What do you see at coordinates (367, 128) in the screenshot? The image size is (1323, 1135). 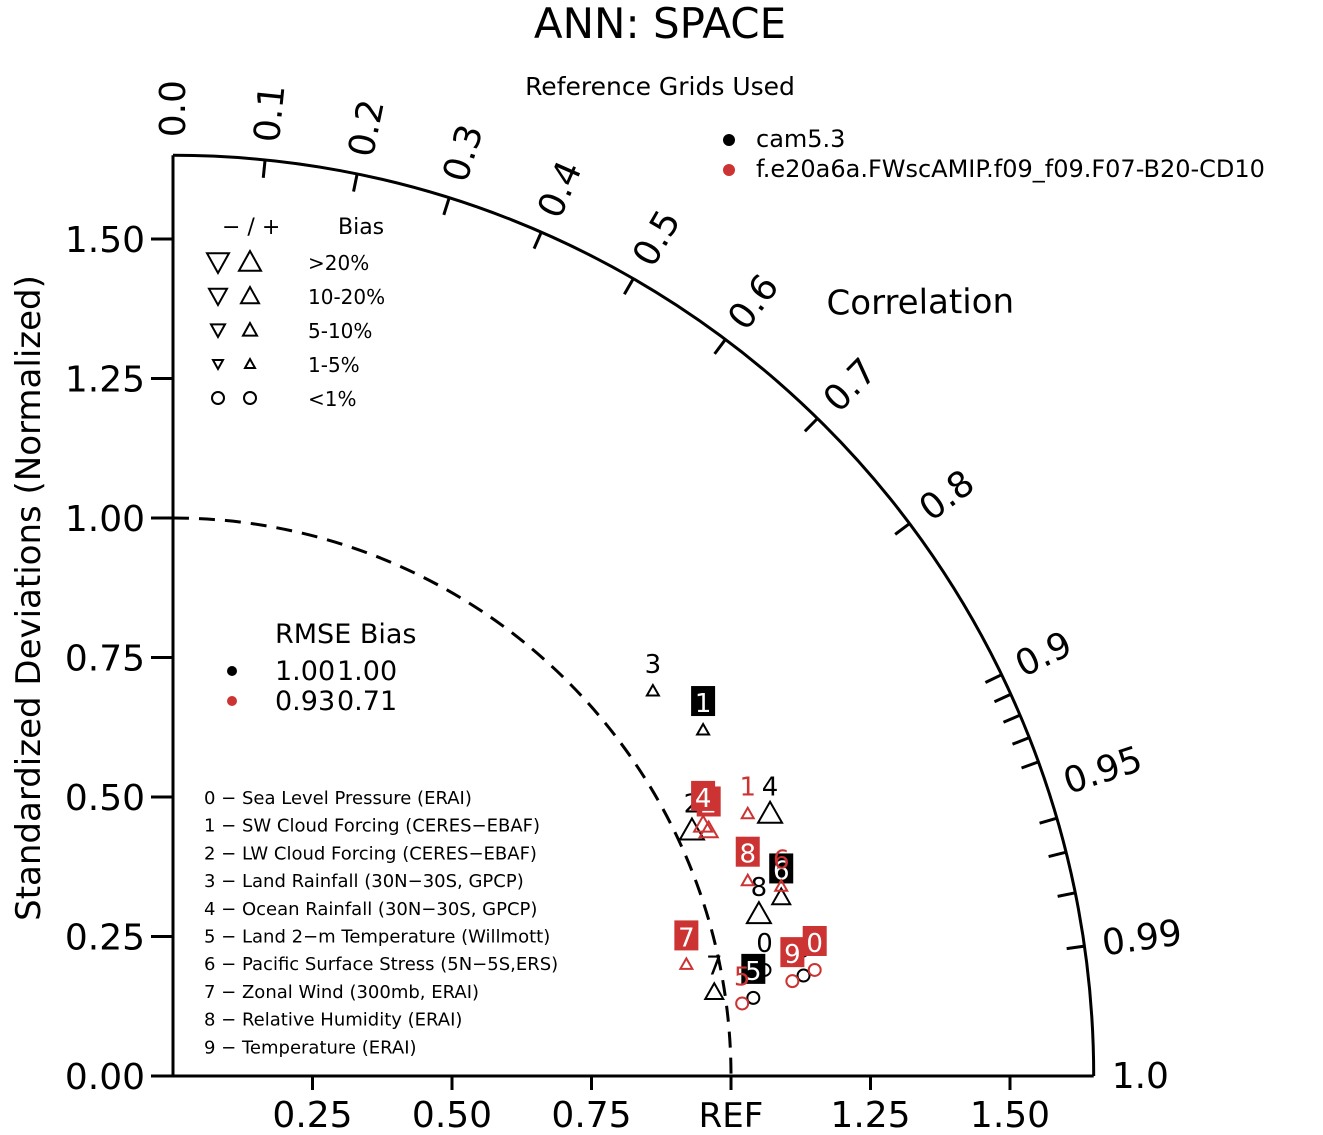 I see `correlation-tick-label: 0.2` at bounding box center [367, 128].